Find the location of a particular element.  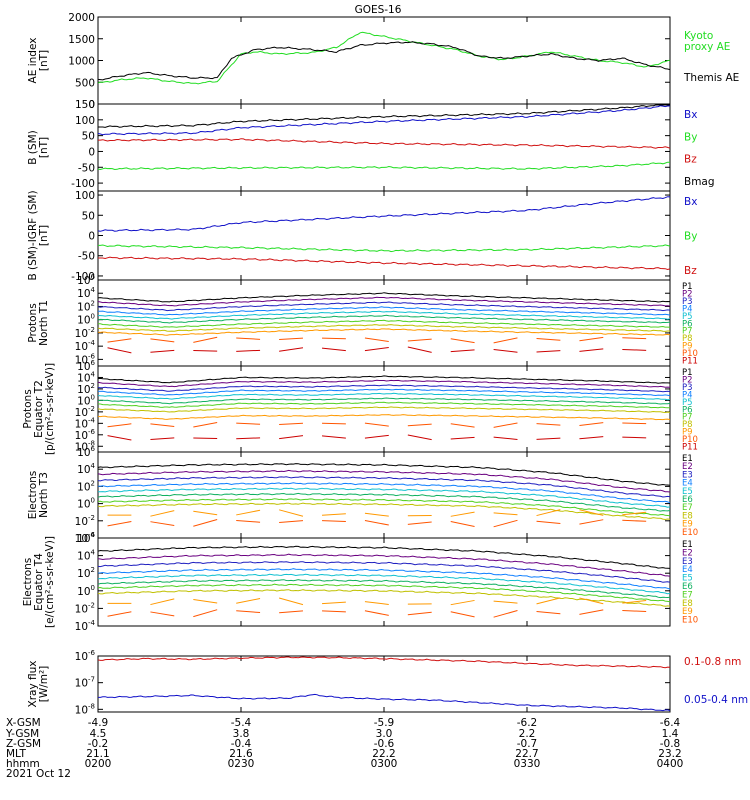

footer-row-label: MLT is located at coordinates (16, 754).